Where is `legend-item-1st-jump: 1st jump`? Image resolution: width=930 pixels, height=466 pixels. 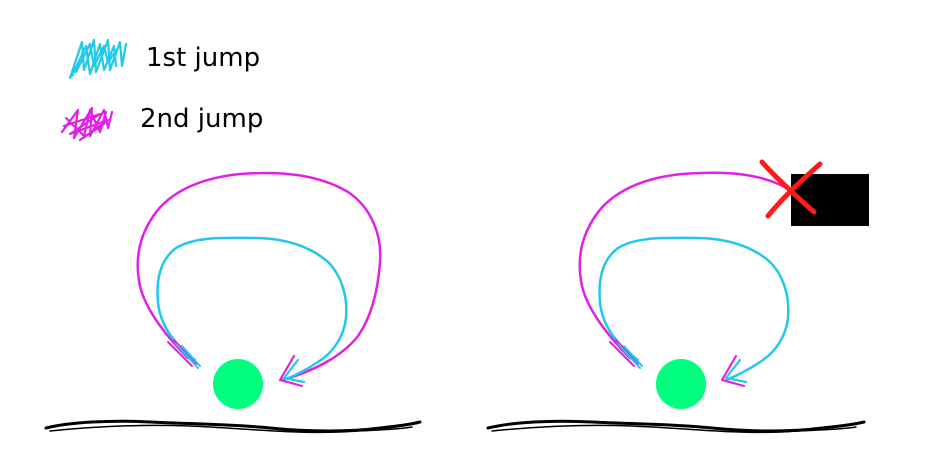
legend-item-1st-jump: 1st jump is located at coordinates (164, 59).